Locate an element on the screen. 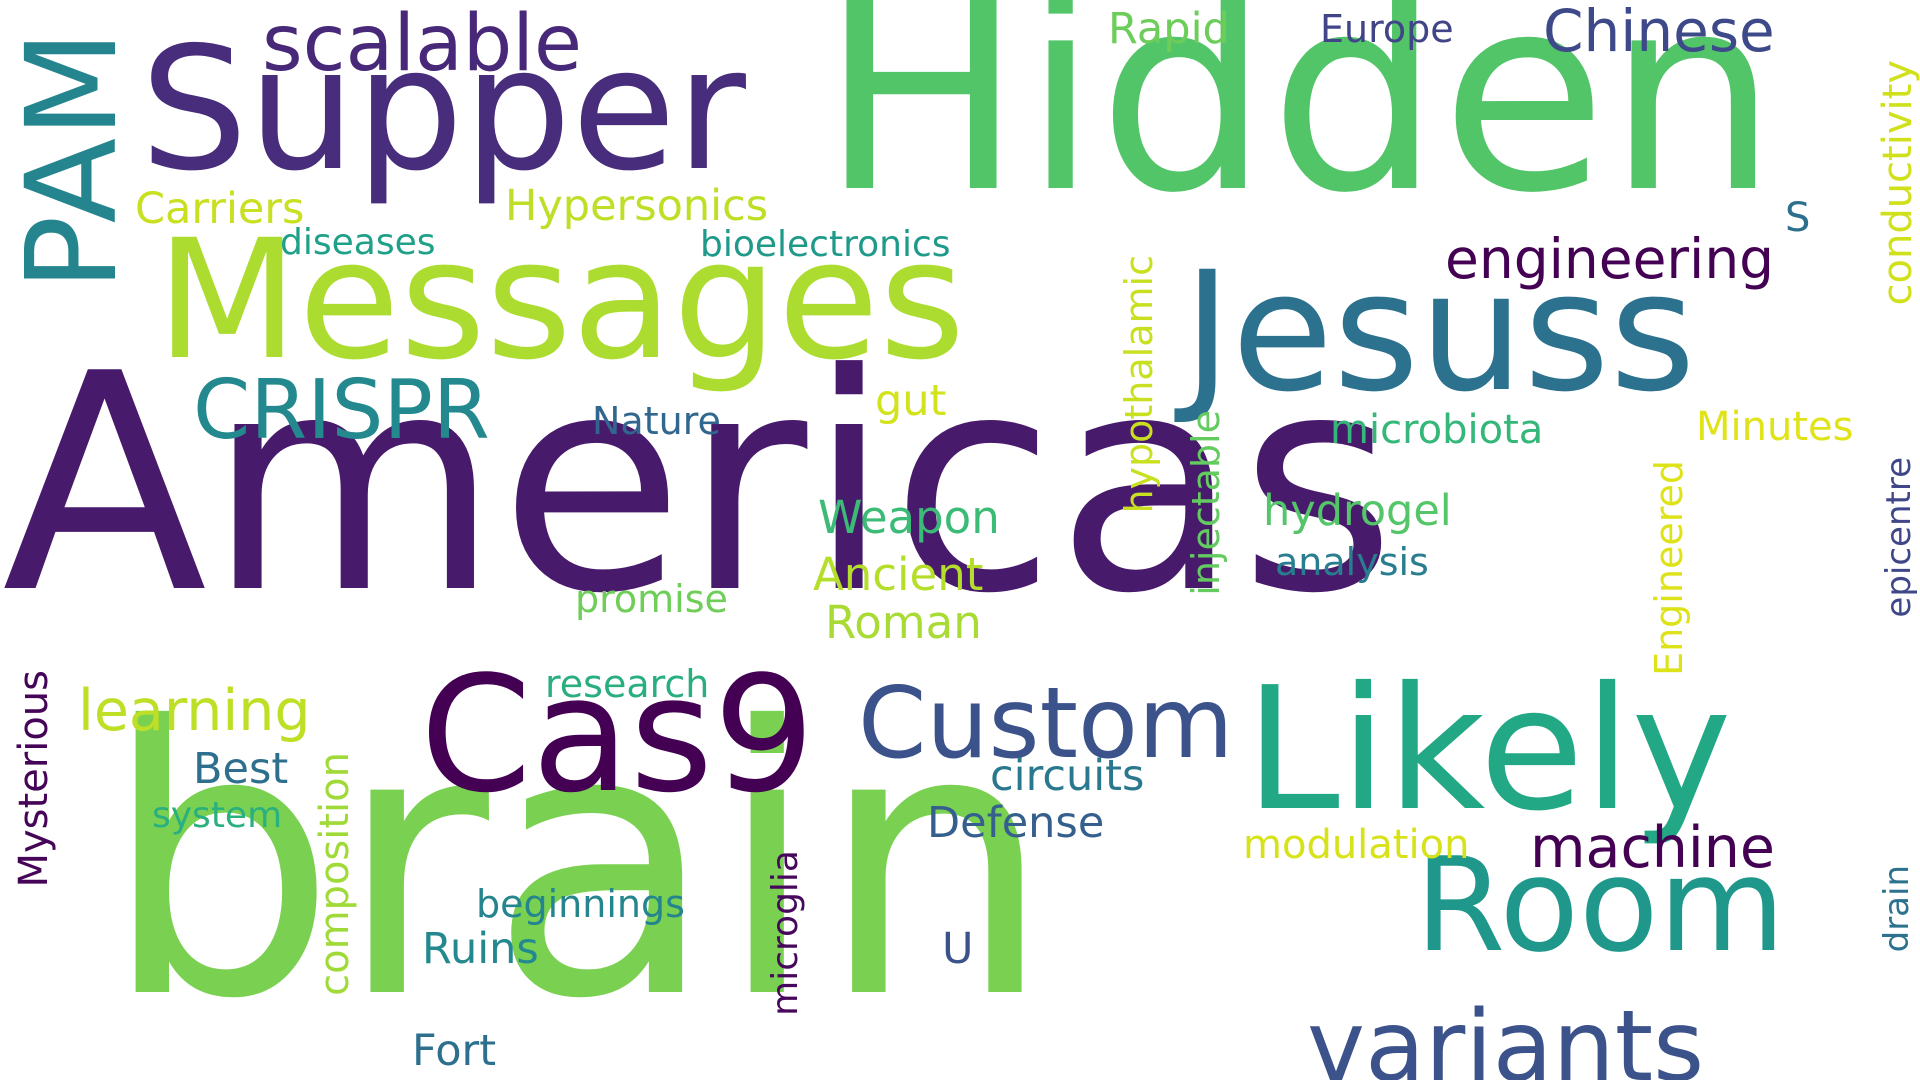  word-carriers: Carriers is located at coordinates (220, 209).